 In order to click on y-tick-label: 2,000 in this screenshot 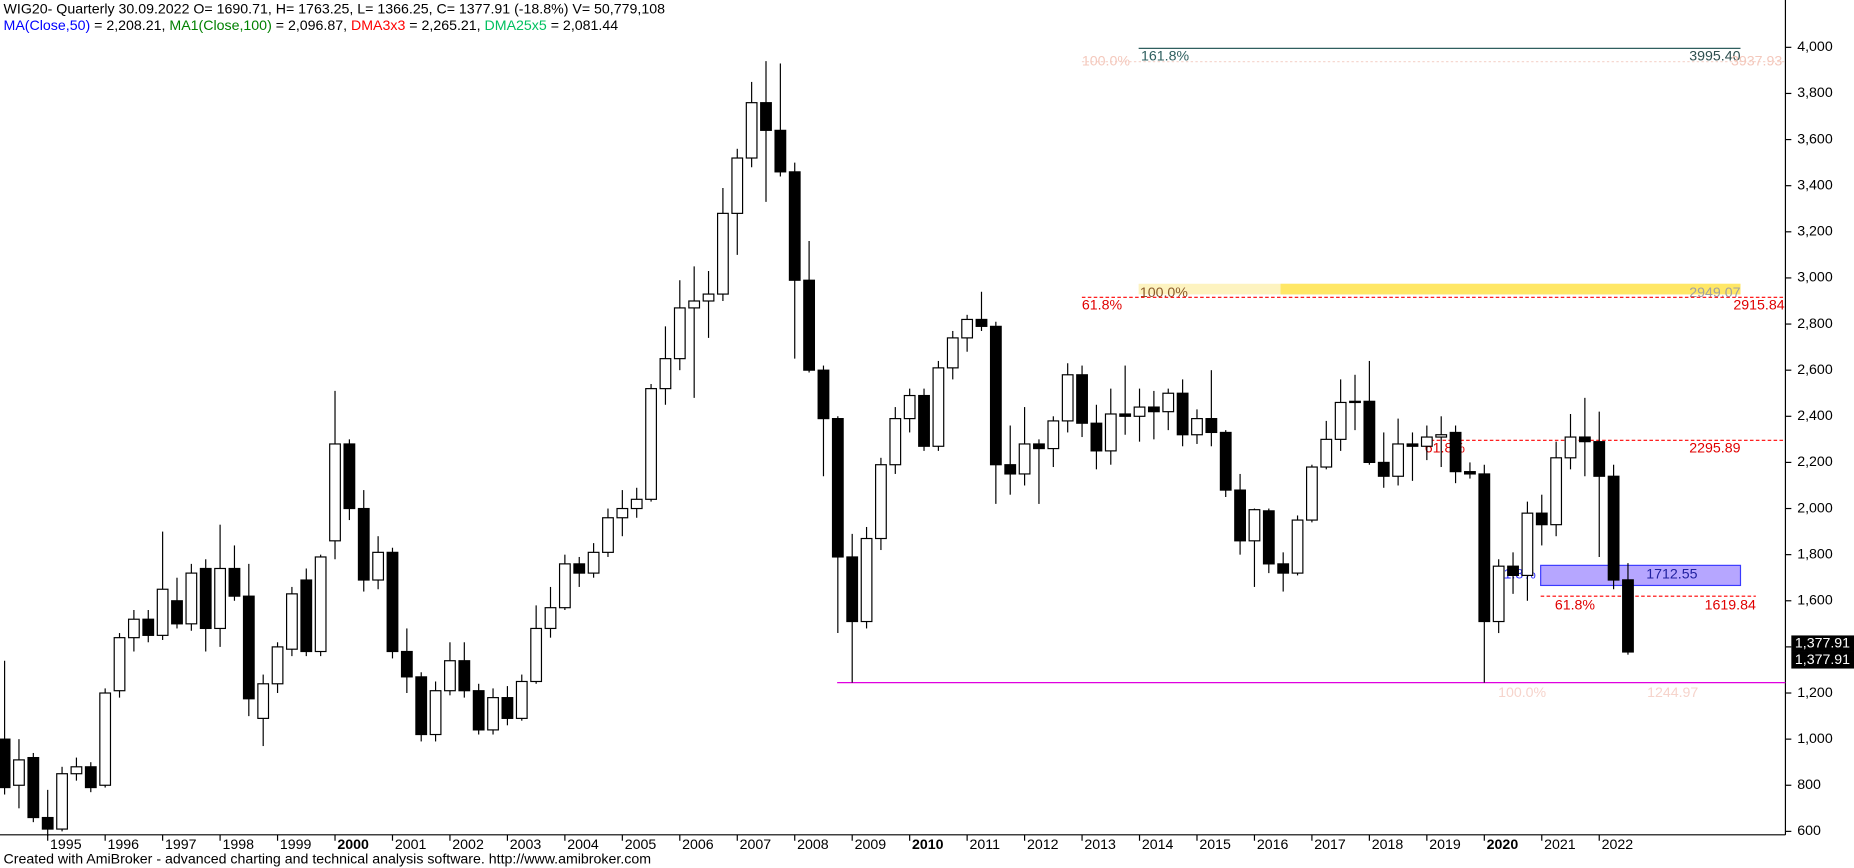, I will do `click(1815, 508)`.